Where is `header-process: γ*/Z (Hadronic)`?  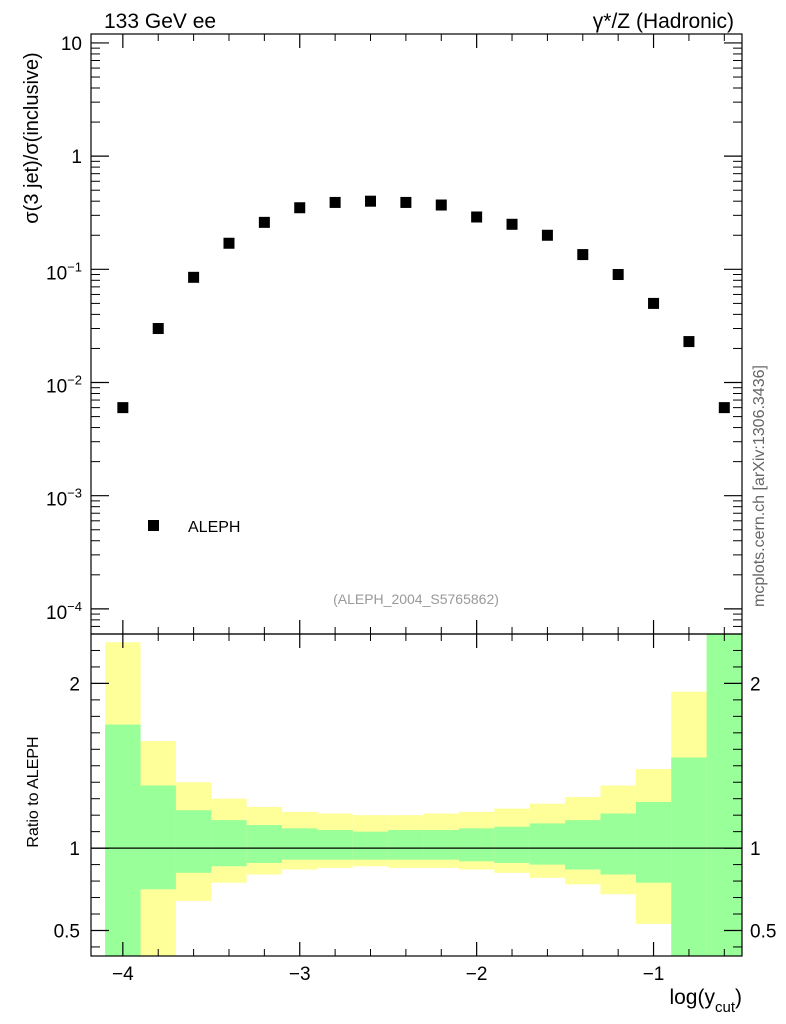
header-process: γ*/Z (Hadronic) is located at coordinates (663, 21).